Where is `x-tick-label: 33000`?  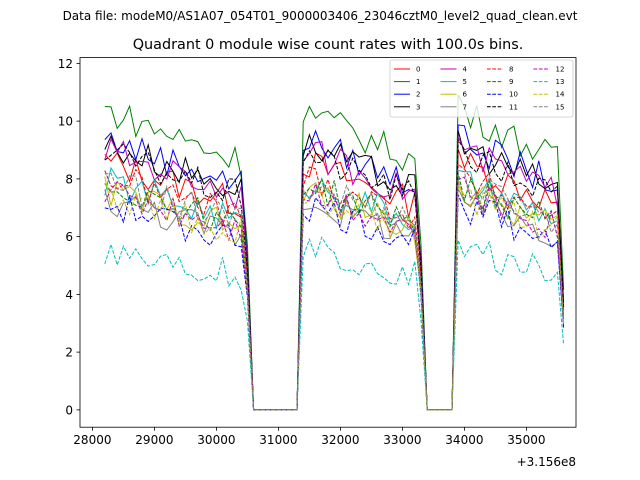
x-tick-label: 33000 is located at coordinates (402, 440).